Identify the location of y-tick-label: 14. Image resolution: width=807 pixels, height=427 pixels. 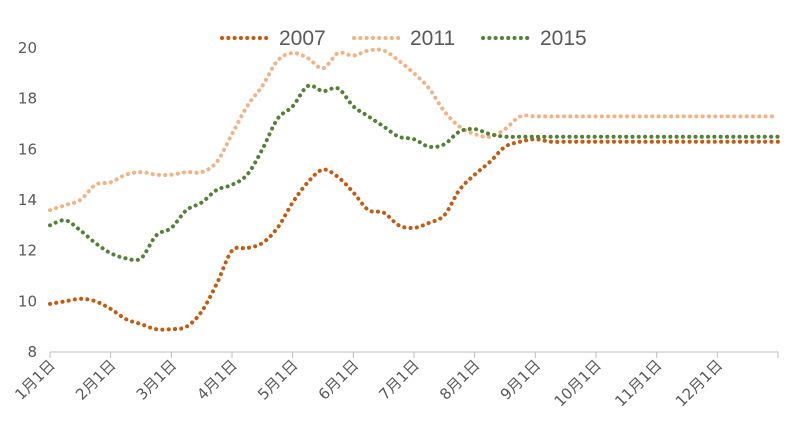
(27, 200).